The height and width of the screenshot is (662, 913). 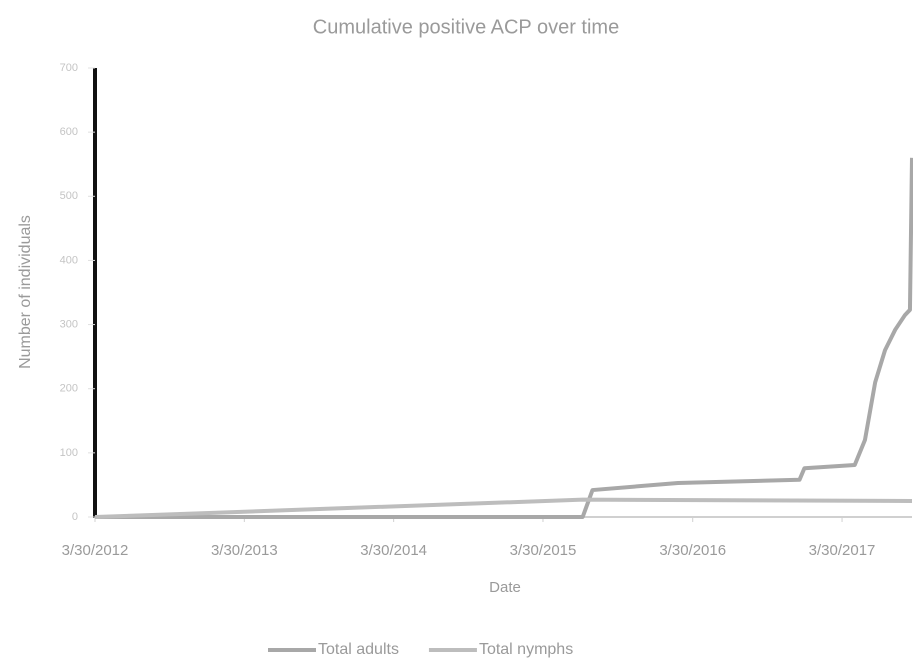 What do you see at coordinates (75, 517) in the screenshot?
I see `y-tick-label: 0` at bounding box center [75, 517].